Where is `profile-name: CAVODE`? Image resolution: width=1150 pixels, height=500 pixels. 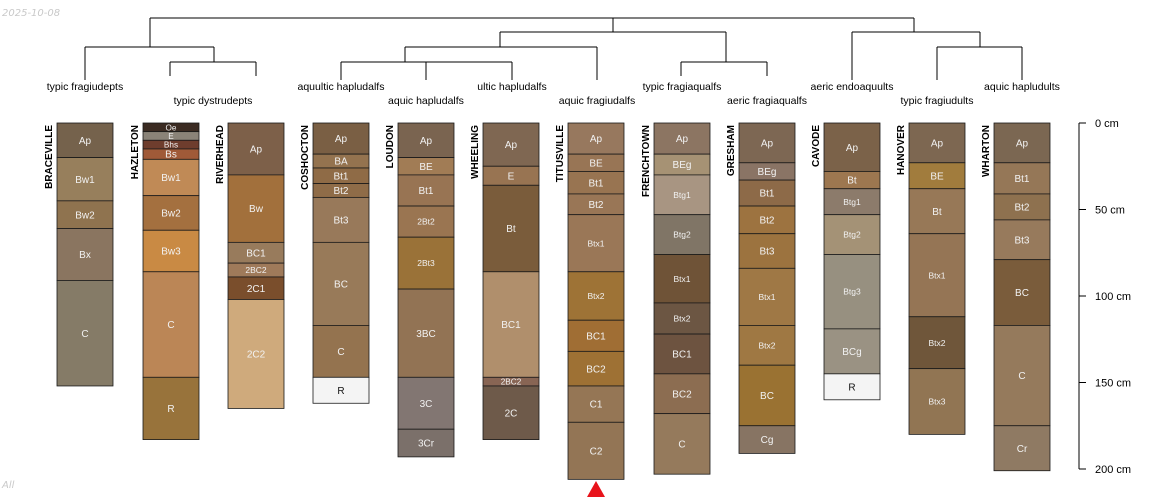
profile-name: CAVODE is located at coordinates (816, 146).